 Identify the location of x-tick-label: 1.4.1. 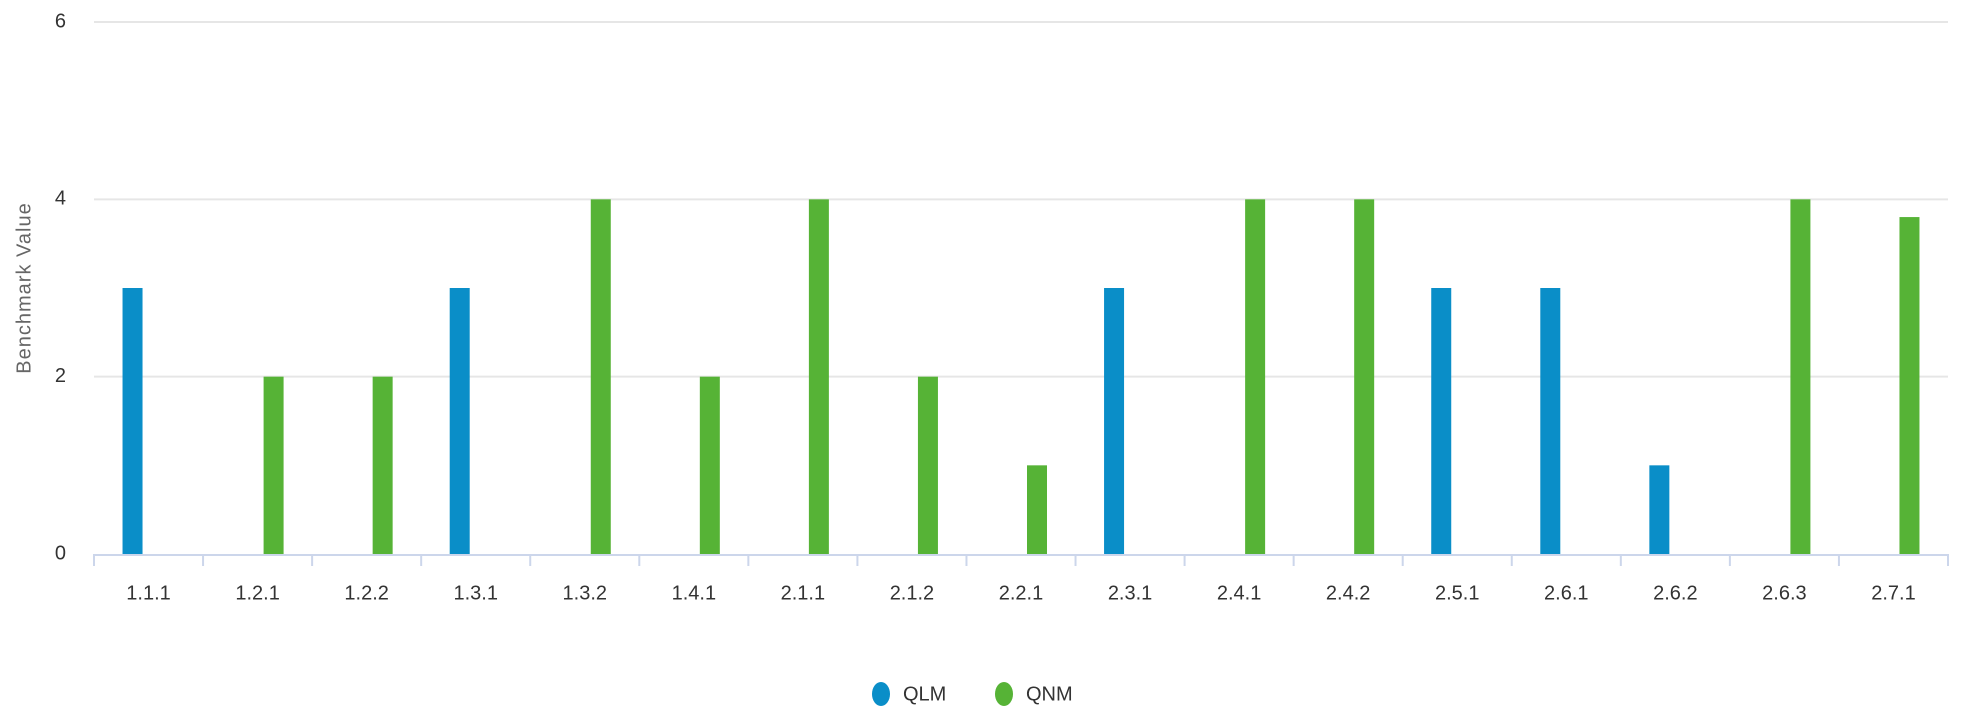
(694, 593).